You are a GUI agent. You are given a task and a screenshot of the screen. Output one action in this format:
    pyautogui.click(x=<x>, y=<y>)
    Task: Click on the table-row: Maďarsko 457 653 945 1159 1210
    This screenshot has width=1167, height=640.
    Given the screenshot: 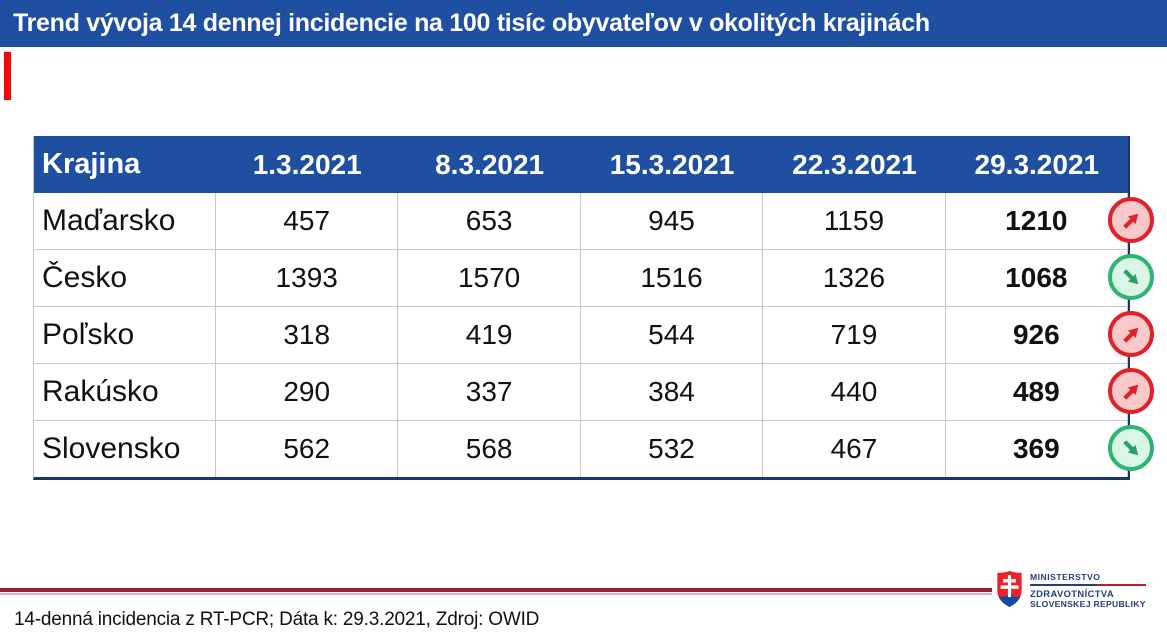 What is the action you would take?
    pyautogui.click(x=594, y=221)
    